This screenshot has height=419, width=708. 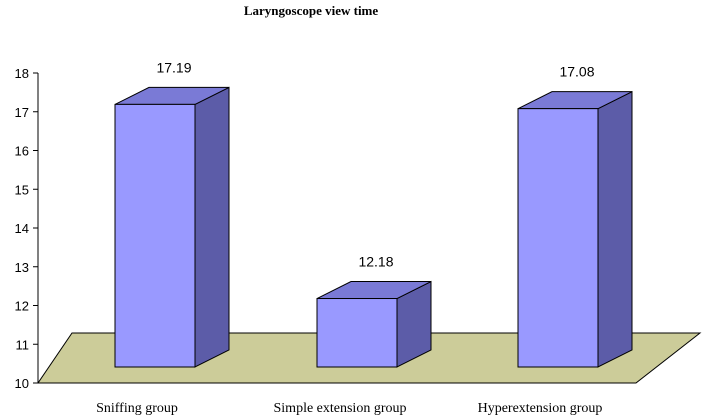 I want to click on y-tick-label: 16, so click(x=22, y=151).